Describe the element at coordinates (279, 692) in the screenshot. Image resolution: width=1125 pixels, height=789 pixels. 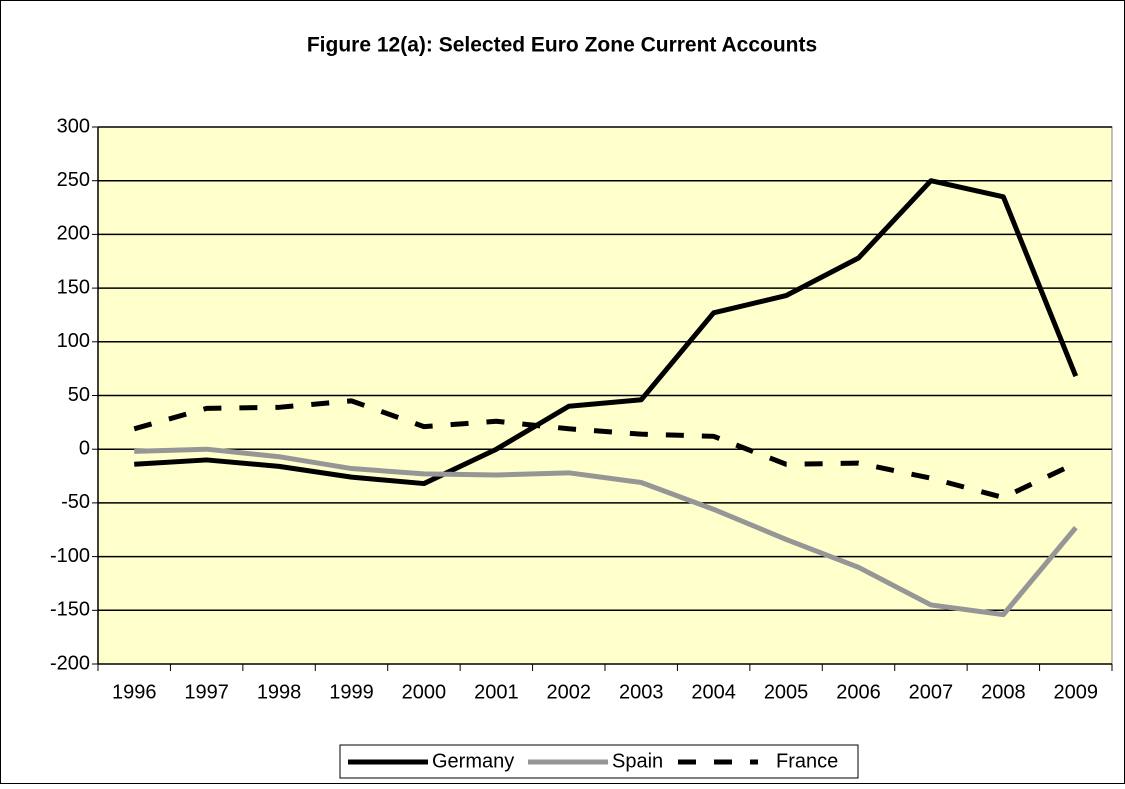
I see `x-tick-label: 1998` at that location.